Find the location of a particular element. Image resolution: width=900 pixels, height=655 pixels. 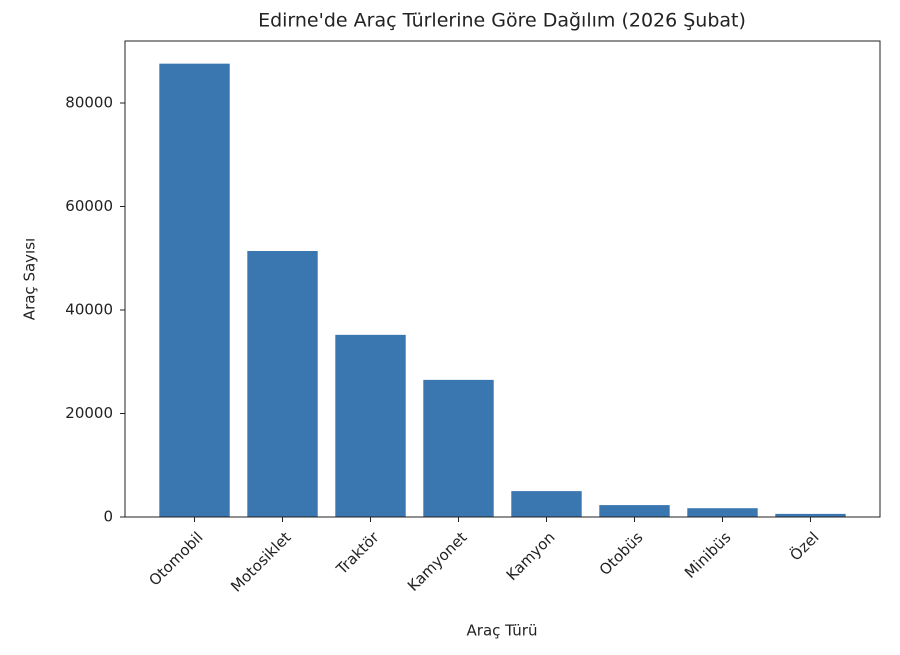

y-axis-label: Araç Sayısı is located at coordinates (30, 279).